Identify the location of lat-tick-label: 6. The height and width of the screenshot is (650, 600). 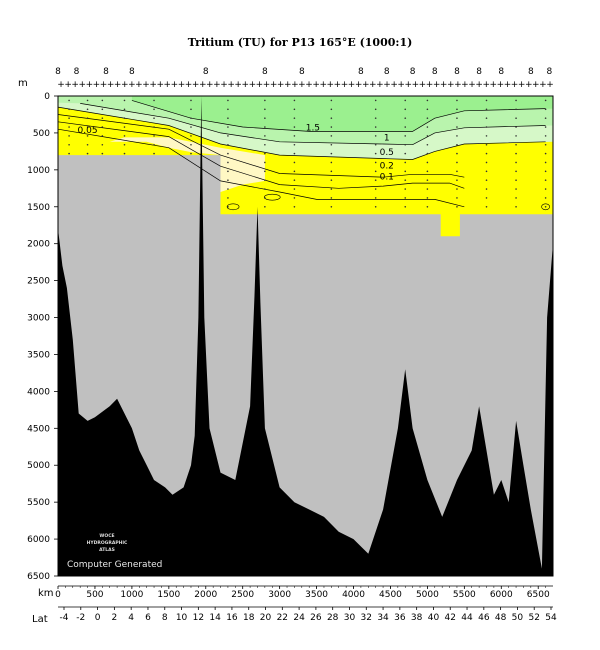
(148, 618).